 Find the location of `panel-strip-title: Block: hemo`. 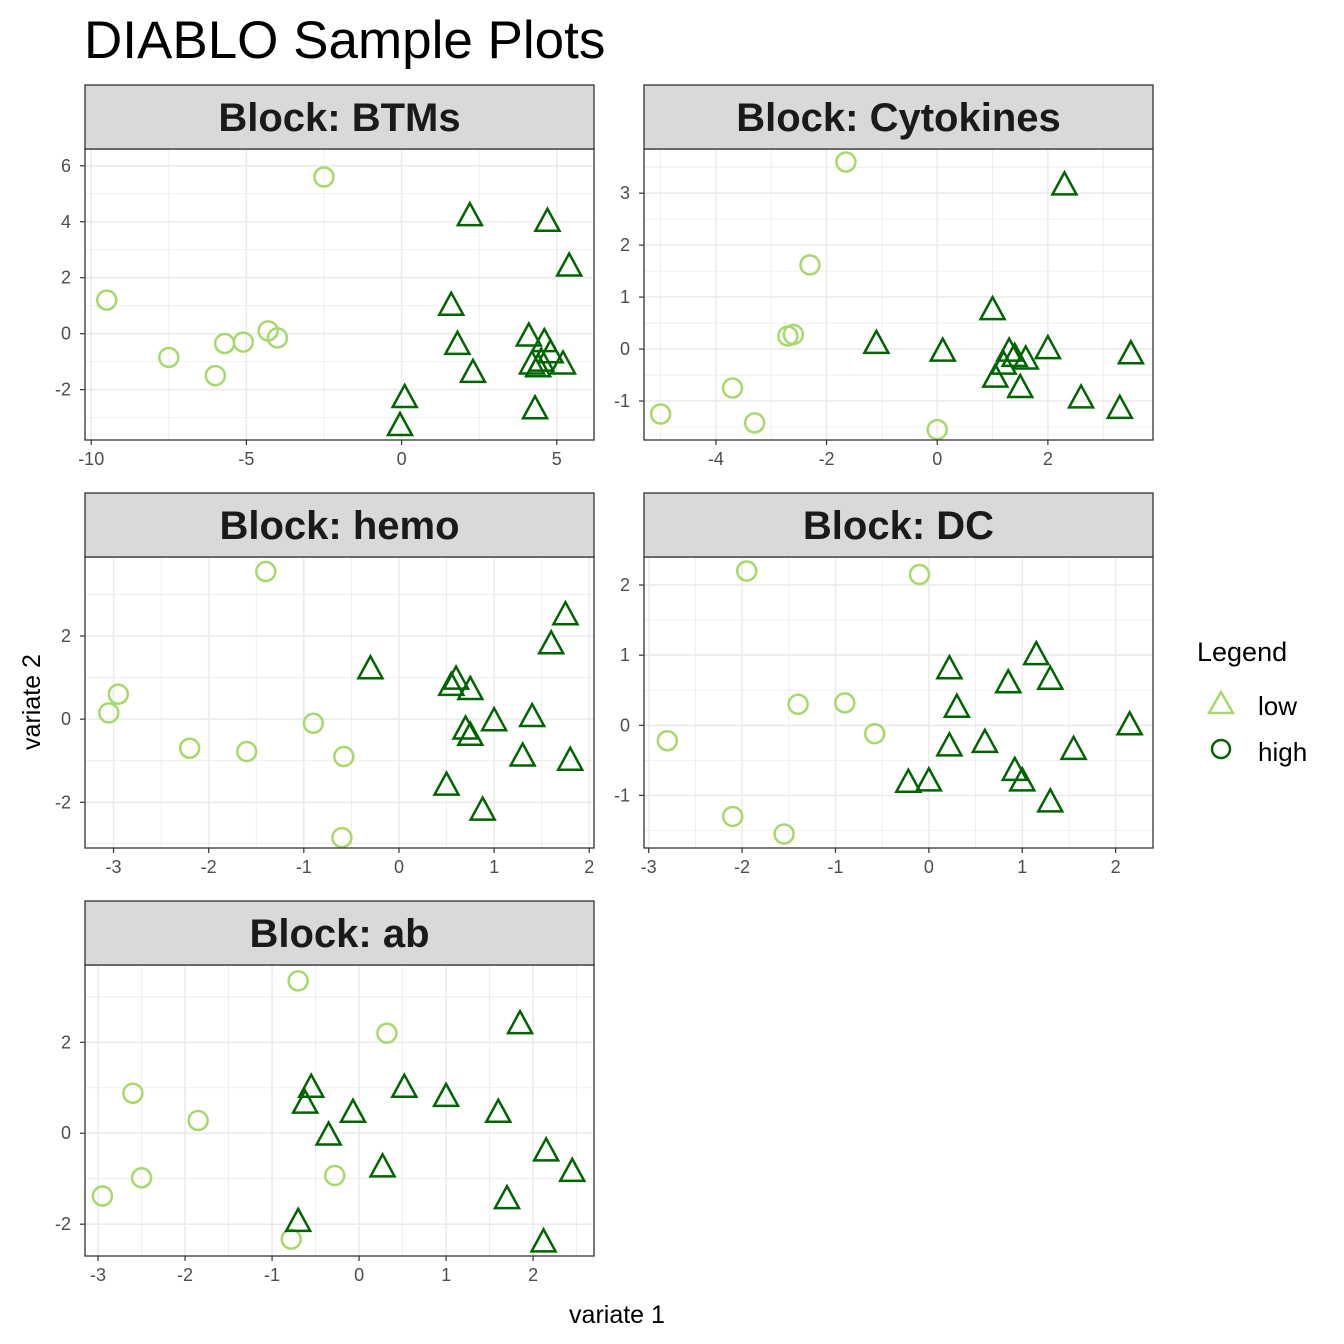

panel-strip-title: Block: hemo is located at coordinates (339, 526).